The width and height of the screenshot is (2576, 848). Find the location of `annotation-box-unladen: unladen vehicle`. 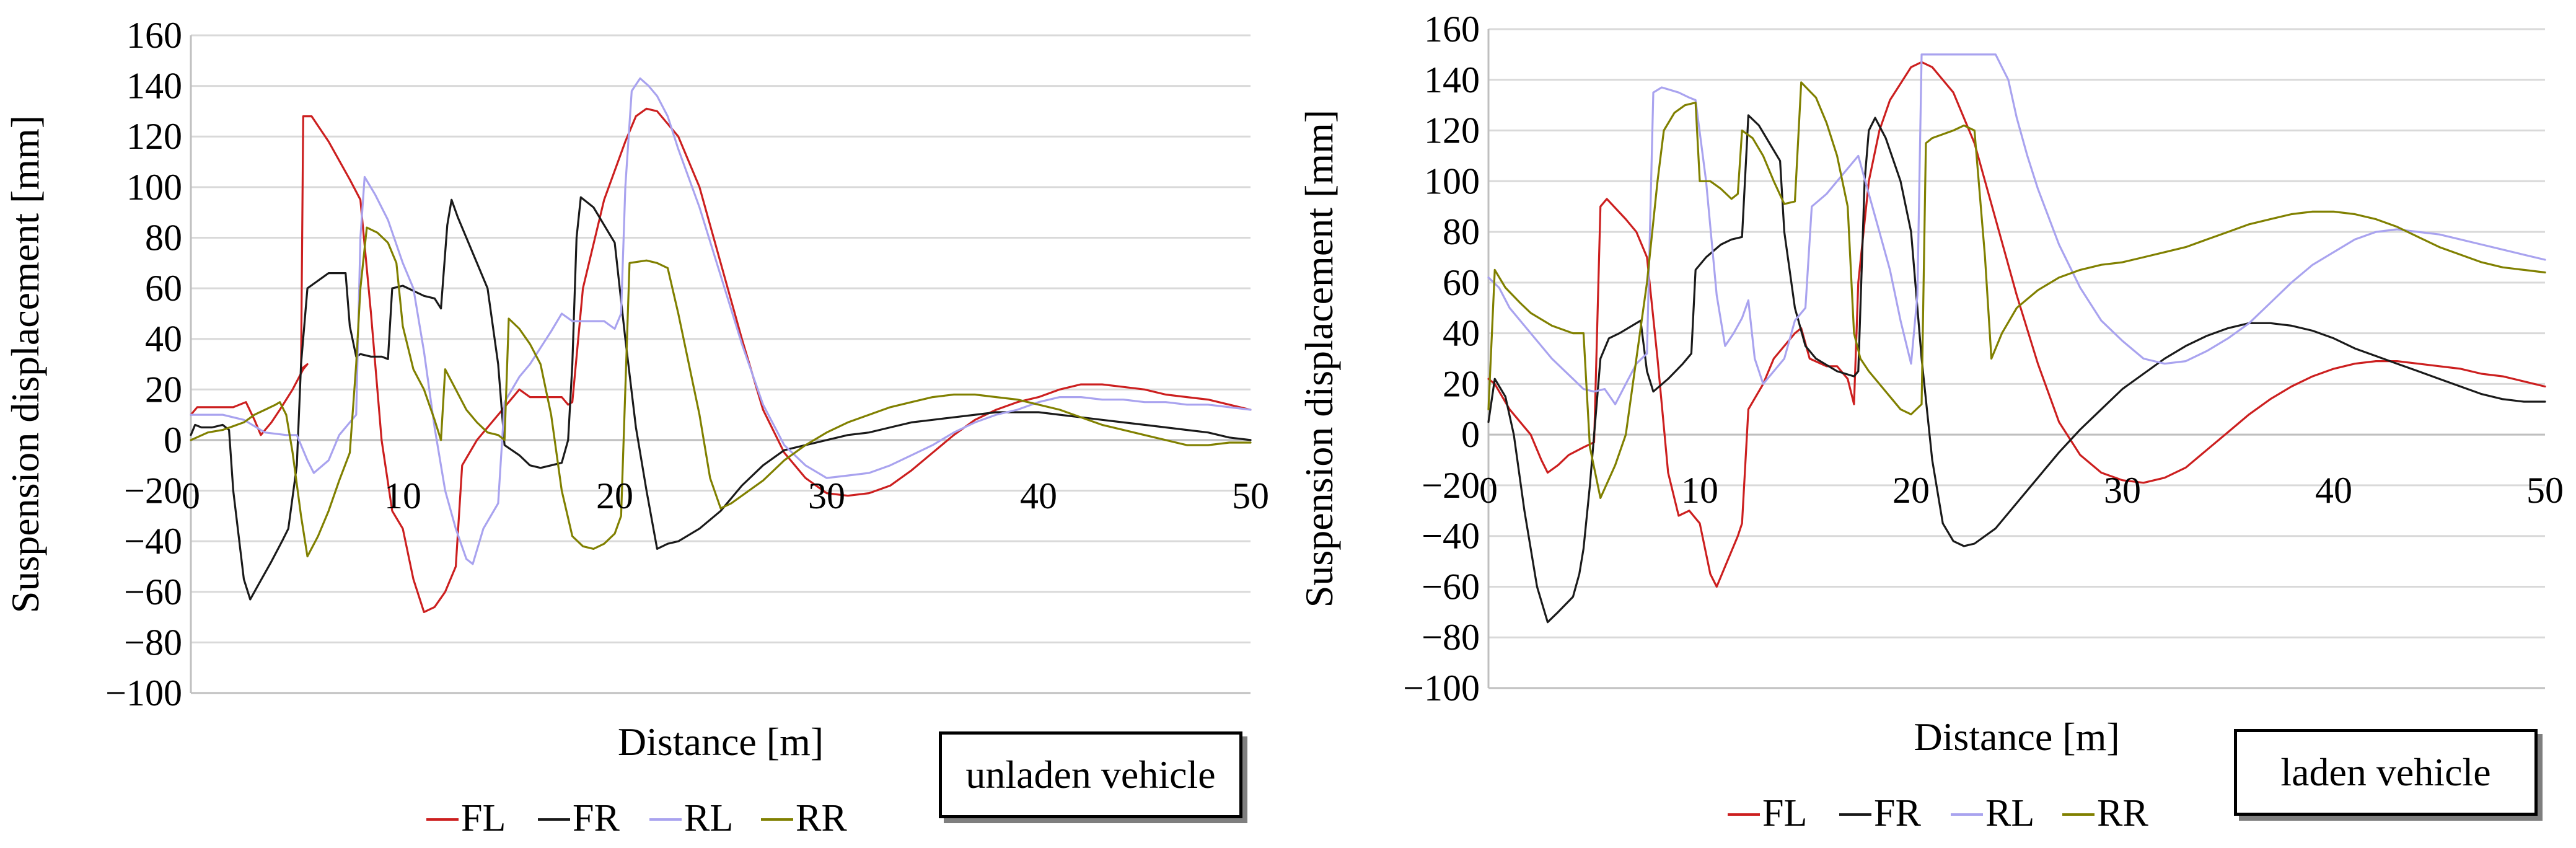

annotation-box-unladen: unladen vehicle is located at coordinates (1091, 774).